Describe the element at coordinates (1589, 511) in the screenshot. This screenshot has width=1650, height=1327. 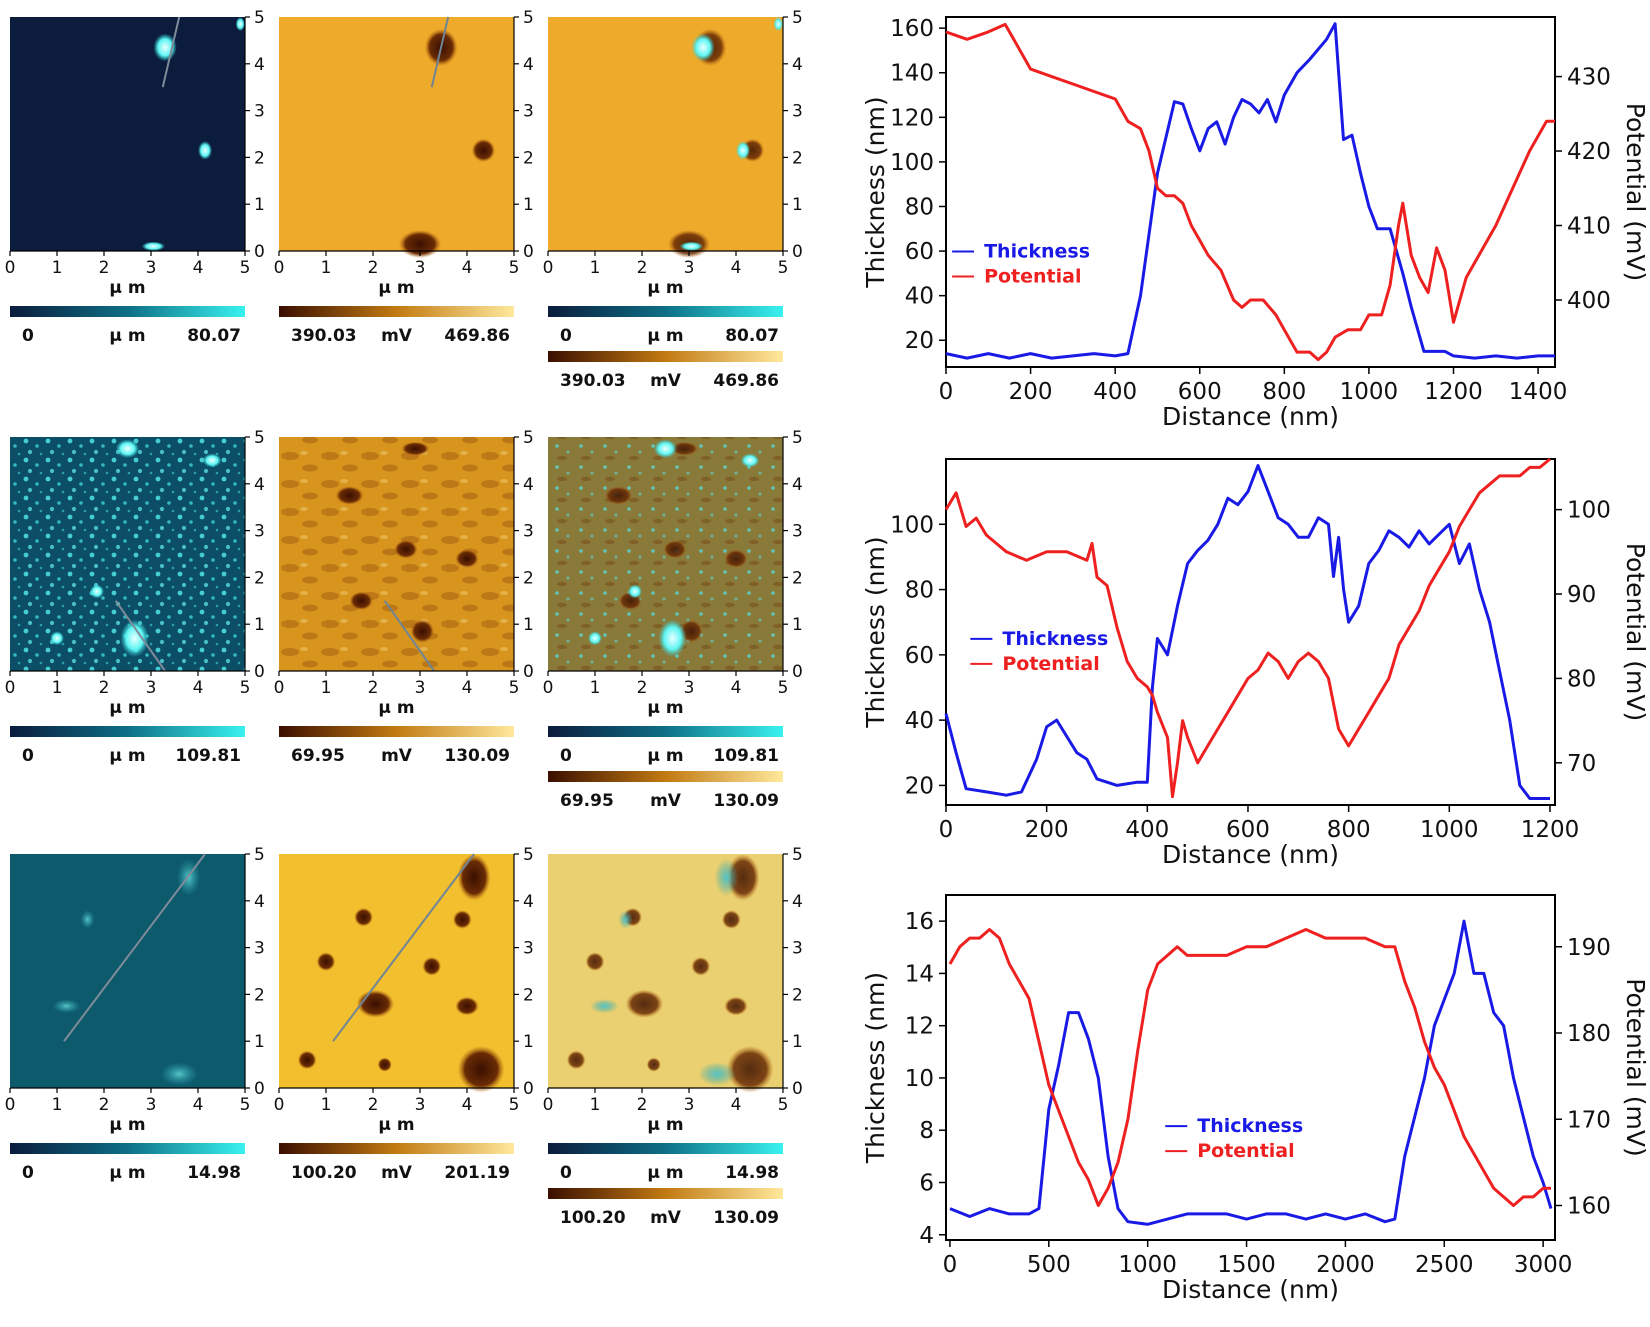
I see `y2-tick-label: 100` at that location.